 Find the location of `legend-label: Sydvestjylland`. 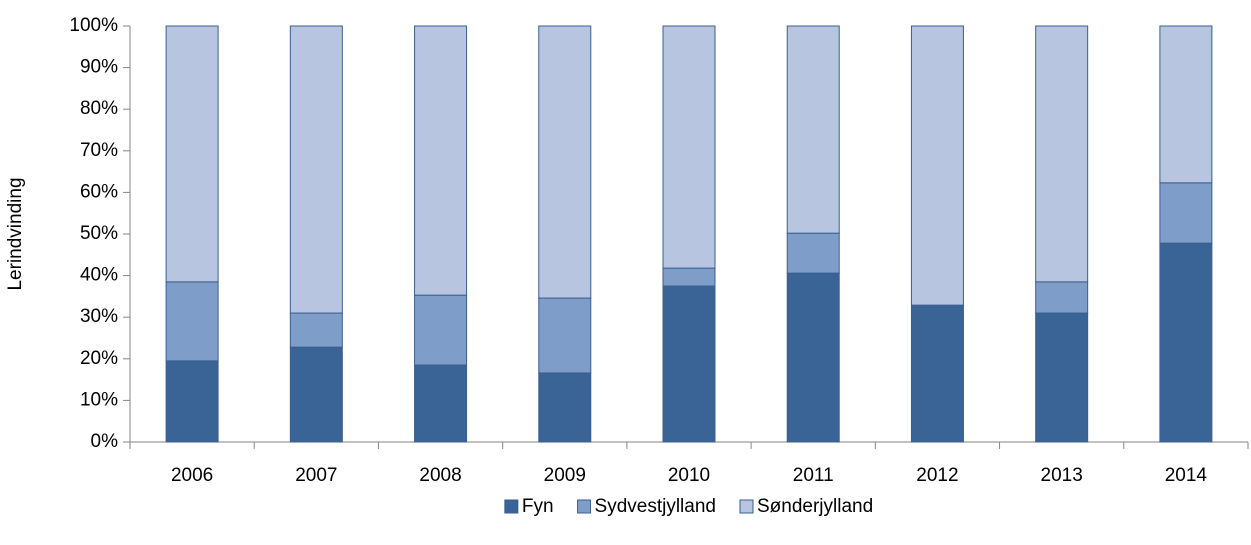

legend-label: Sydvestjylland is located at coordinates (655, 506).